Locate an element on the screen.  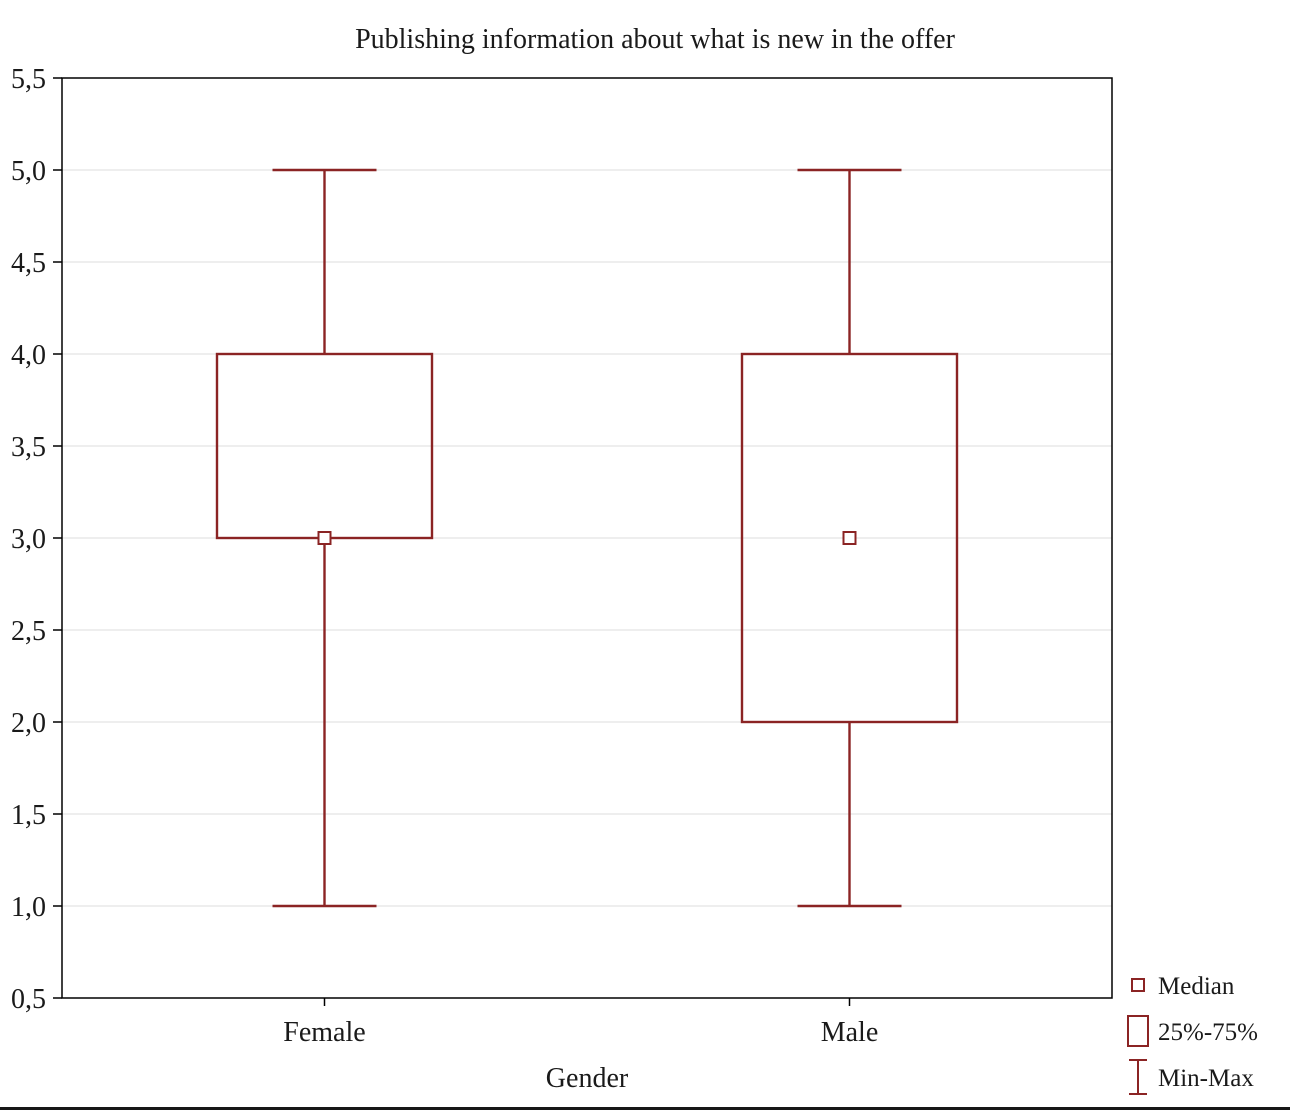
box-group-female is located at coordinates (324, 538).